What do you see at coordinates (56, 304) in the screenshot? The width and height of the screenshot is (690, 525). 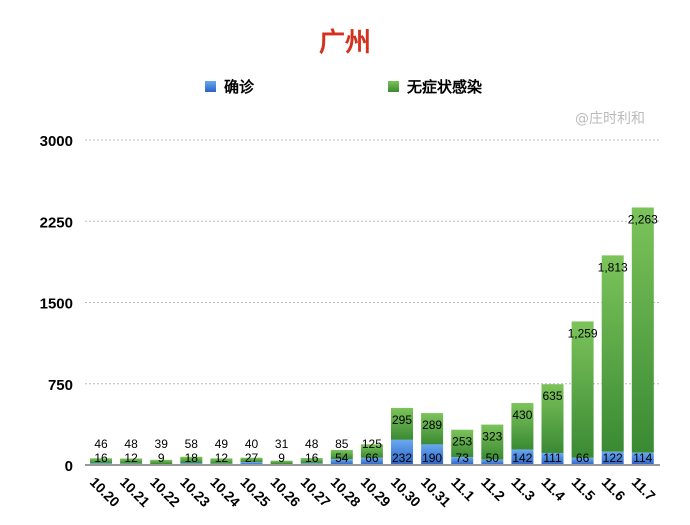 I see `y-tick-label: 1500` at bounding box center [56, 304].